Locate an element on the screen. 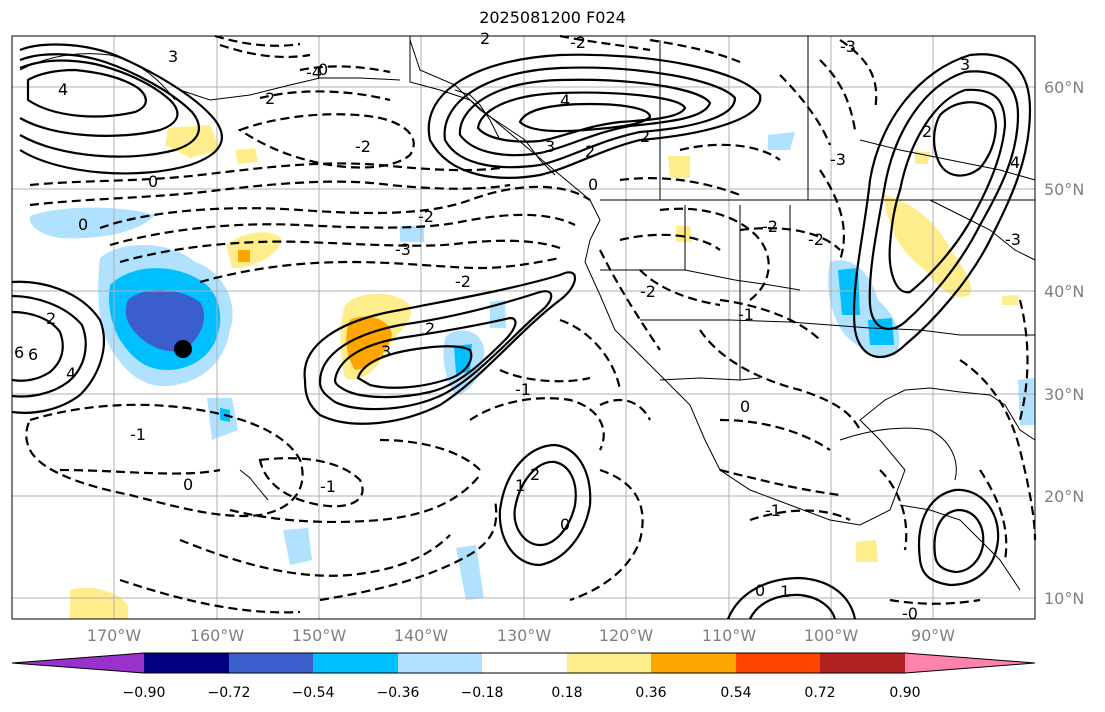 The width and height of the screenshot is (1105, 712). lat-label: 40°N is located at coordinates (1064, 291).